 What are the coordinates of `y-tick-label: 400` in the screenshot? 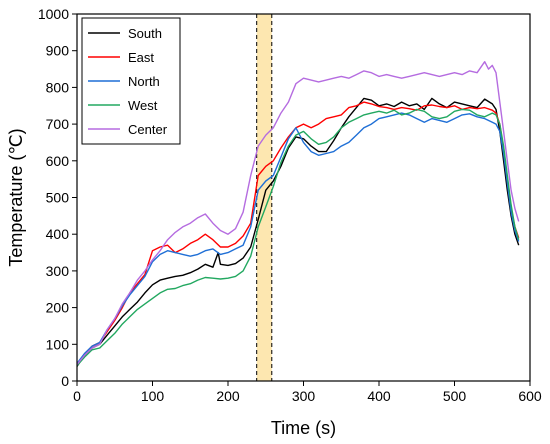 It's located at (58, 234).